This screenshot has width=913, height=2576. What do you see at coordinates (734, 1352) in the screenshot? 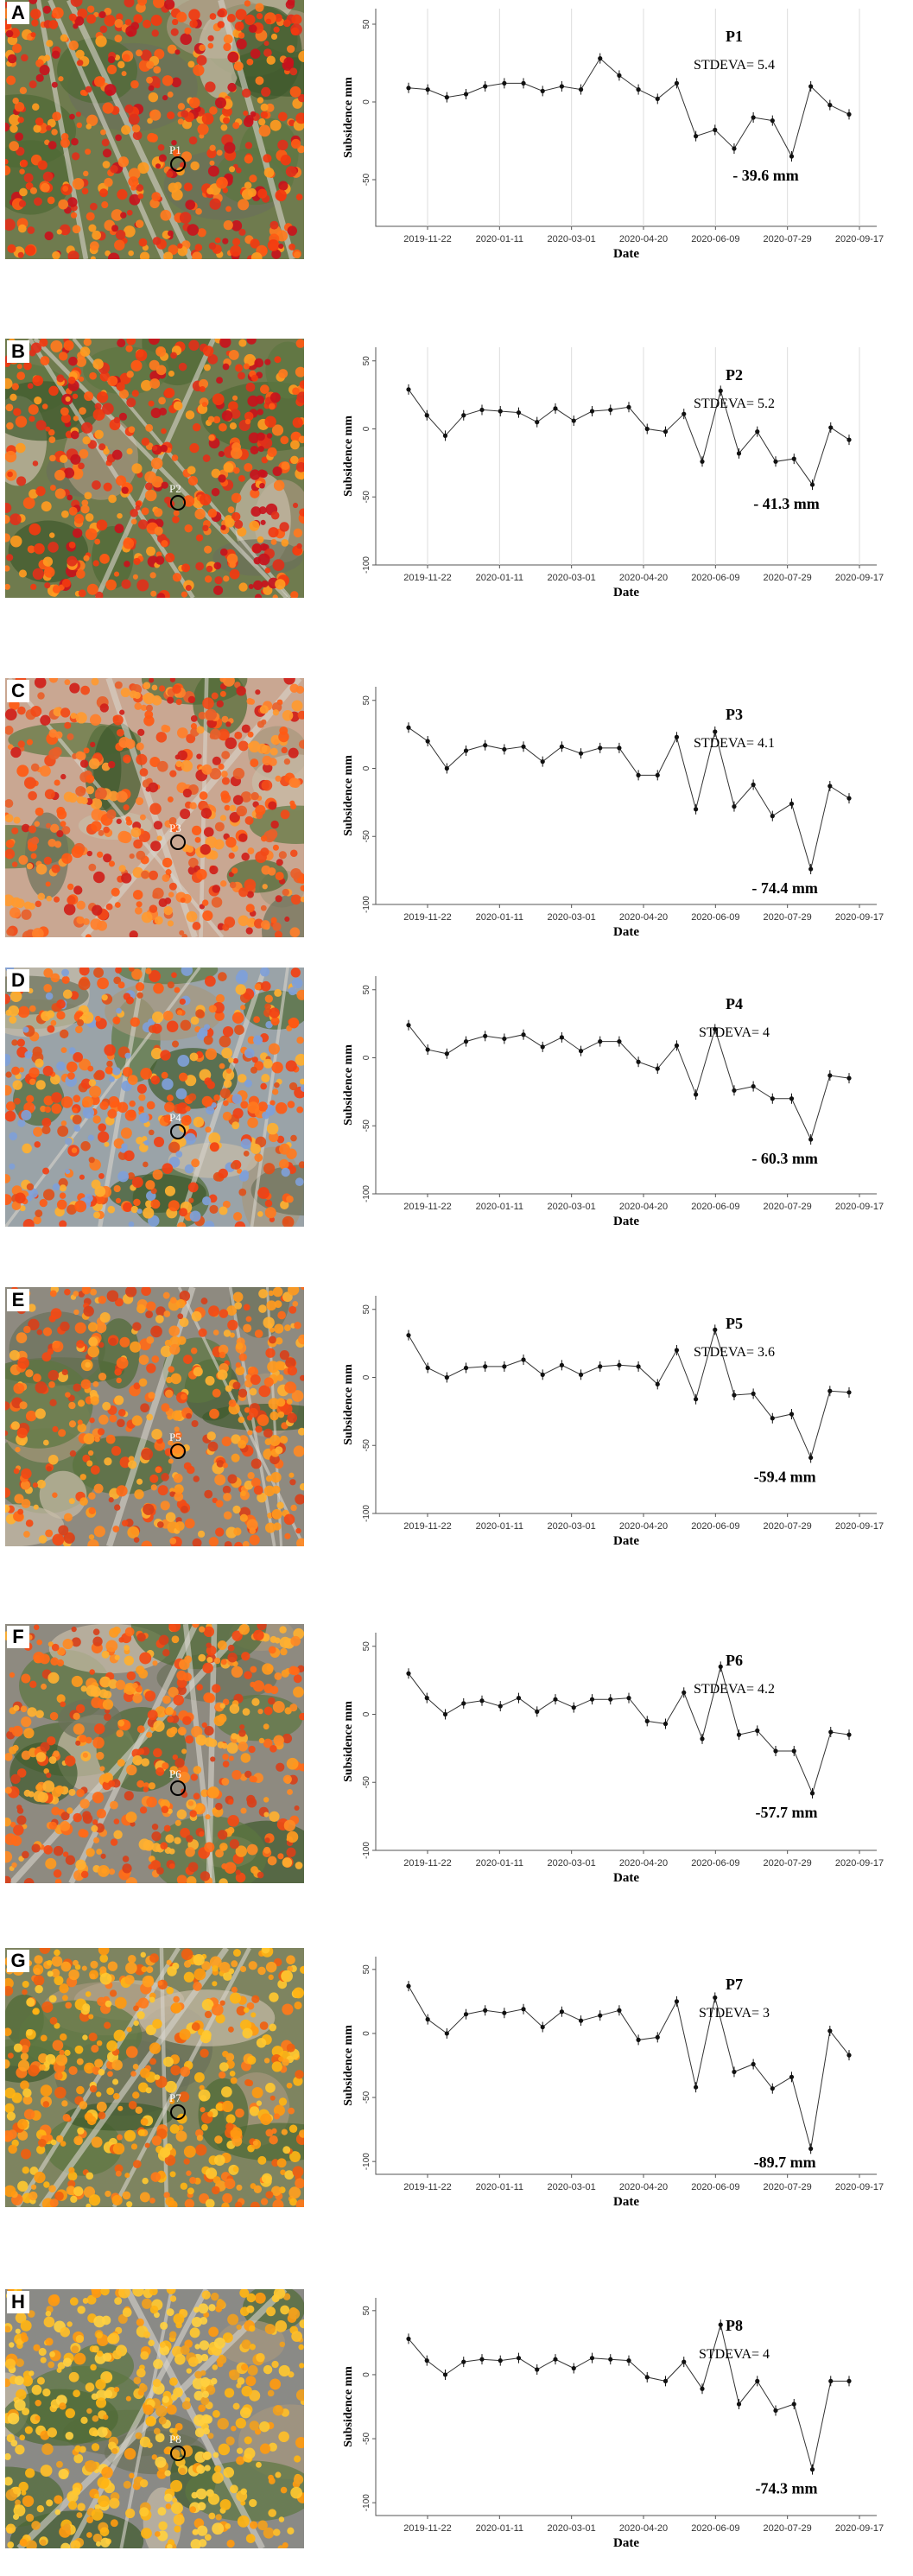
I see `stdev-label: STDEVA= 3.6` at bounding box center [734, 1352].